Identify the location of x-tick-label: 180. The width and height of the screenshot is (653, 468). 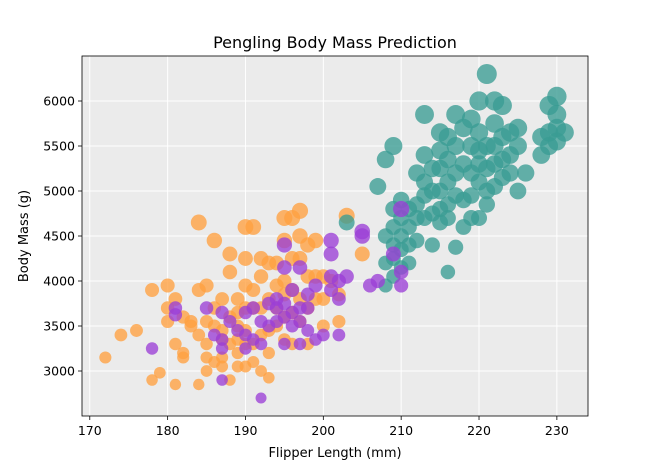
(168, 430).